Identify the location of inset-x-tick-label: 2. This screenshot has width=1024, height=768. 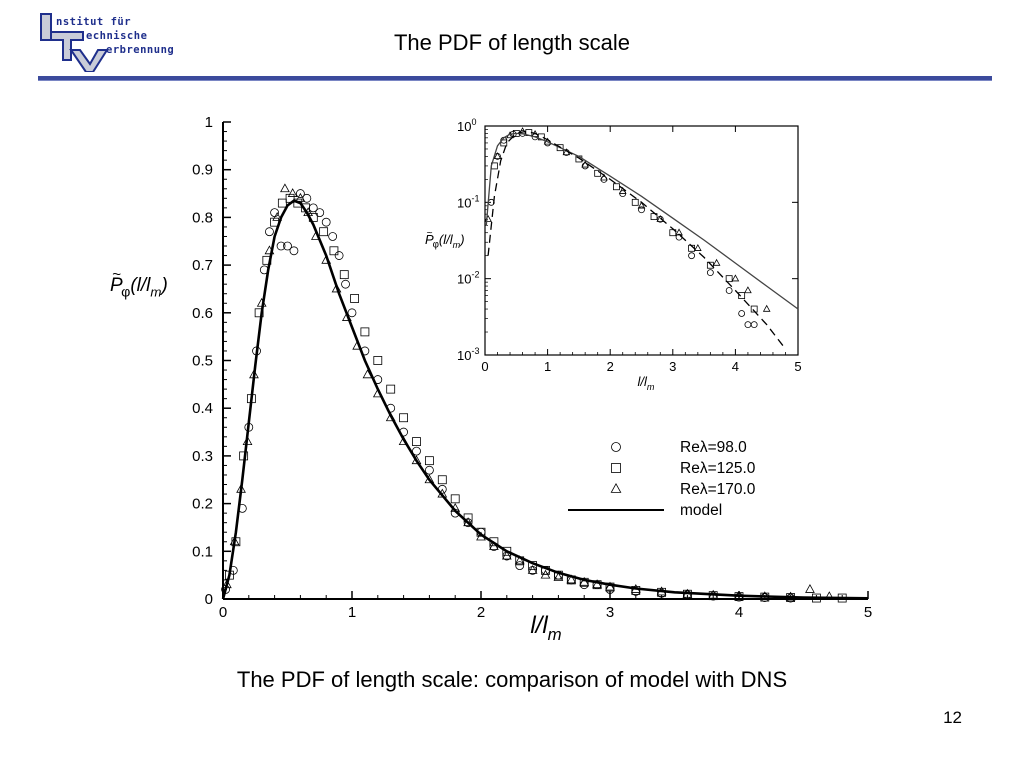
(610, 366).